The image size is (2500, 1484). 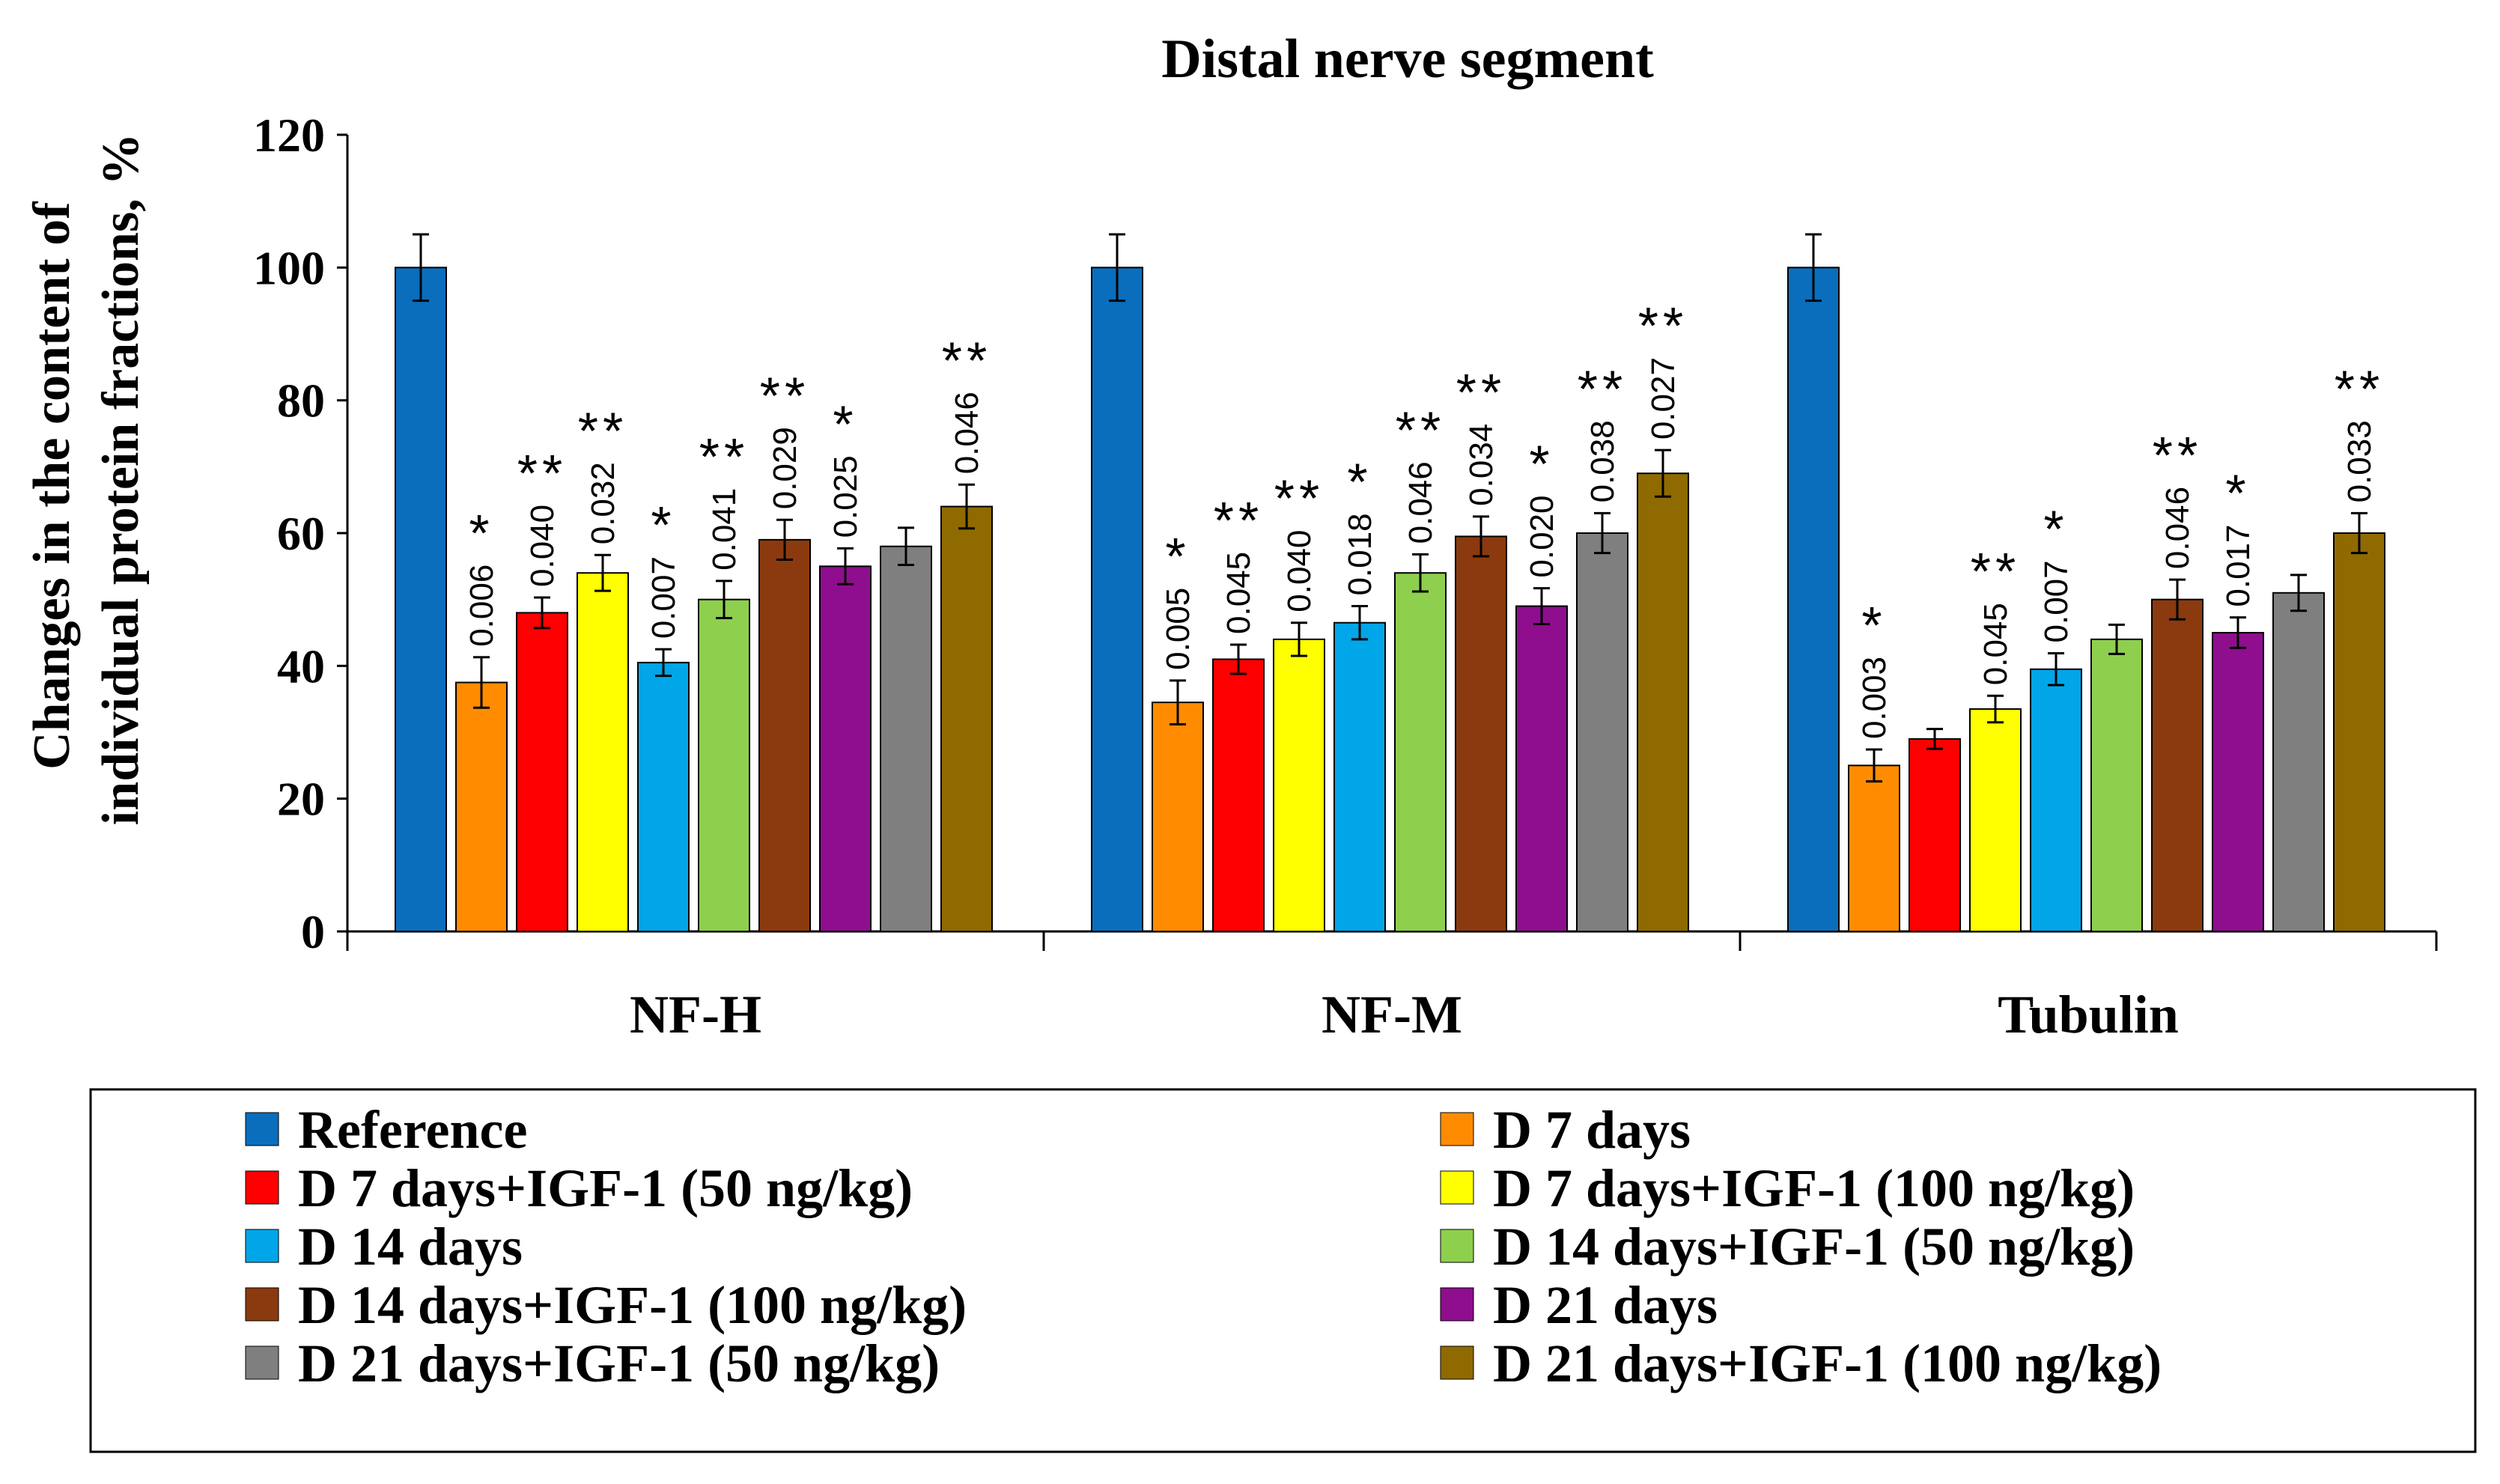 What do you see at coordinates (52, 485) in the screenshot?
I see `y-axis-label-line-1: Changes in the content of` at bounding box center [52, 485].